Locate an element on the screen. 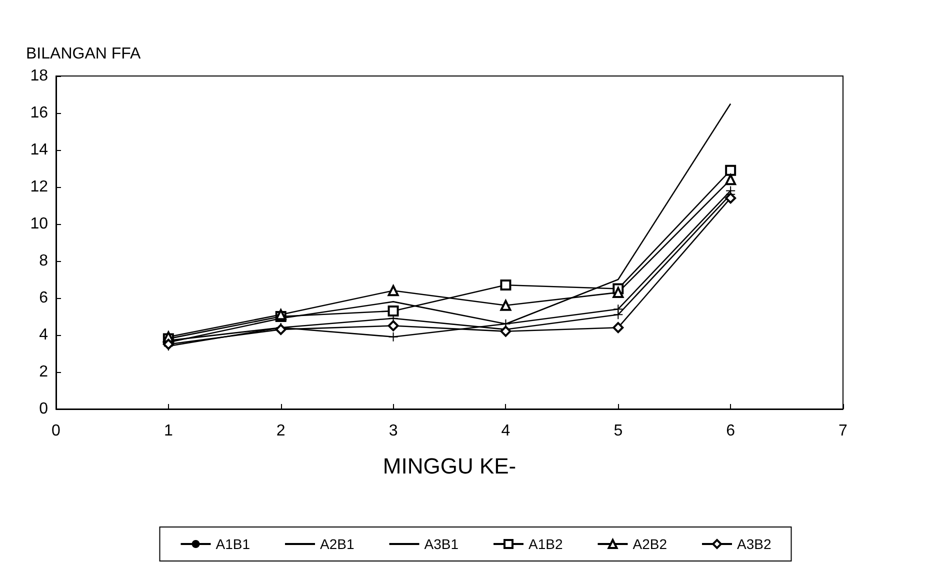 This screenshot has height=579, width=951. y-tick-label: 12 is located at coordinates (39, 187).